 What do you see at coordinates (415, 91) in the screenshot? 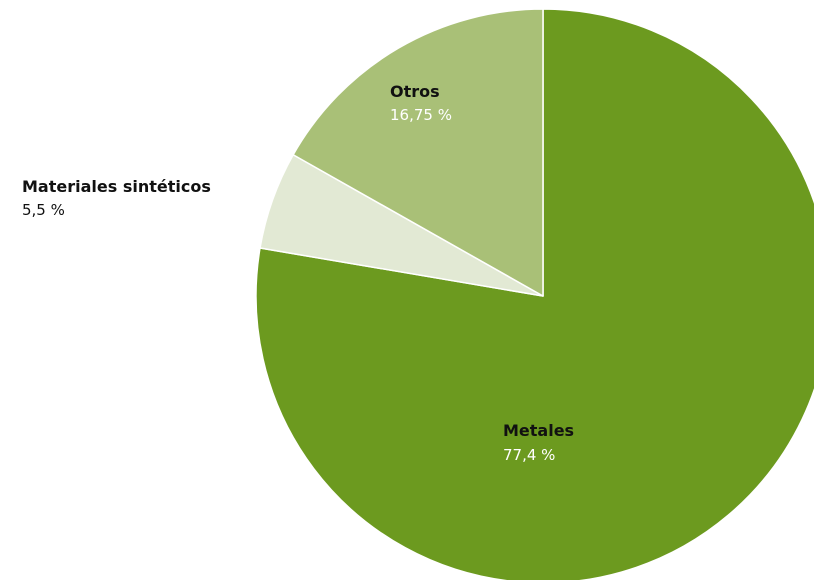
I see `slice-label-otros: Otros` at bounding box center [415, 91].